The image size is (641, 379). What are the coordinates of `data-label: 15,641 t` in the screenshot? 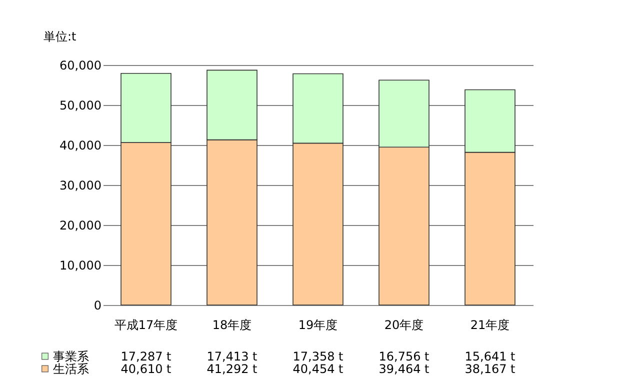 It's located at (490, 356).